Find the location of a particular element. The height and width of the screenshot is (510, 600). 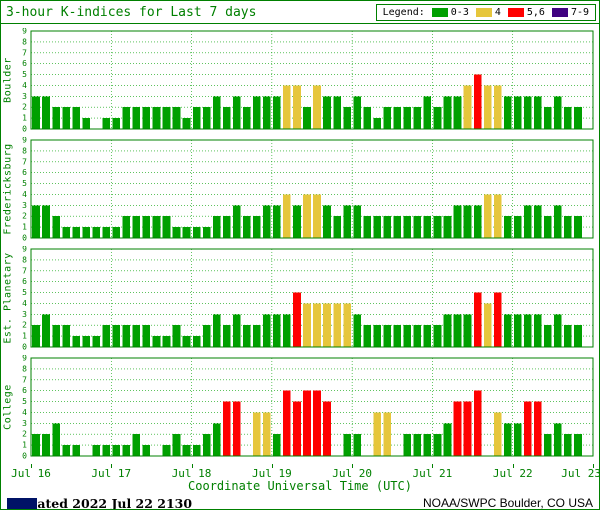

legend-item: 7-9 is located at coordinates (570, 12).